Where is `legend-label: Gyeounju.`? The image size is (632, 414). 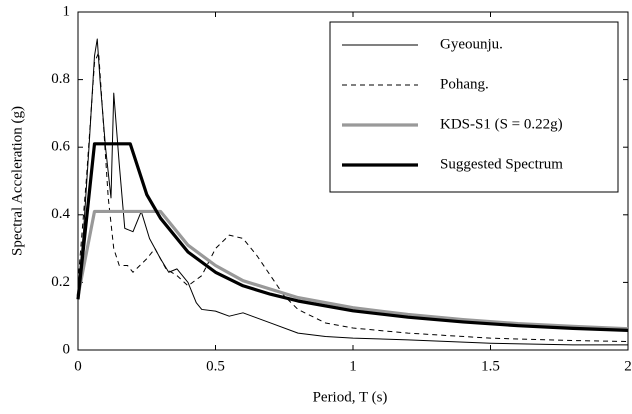
legend-label: Gyeounju. is located at coordinates (471, 44).